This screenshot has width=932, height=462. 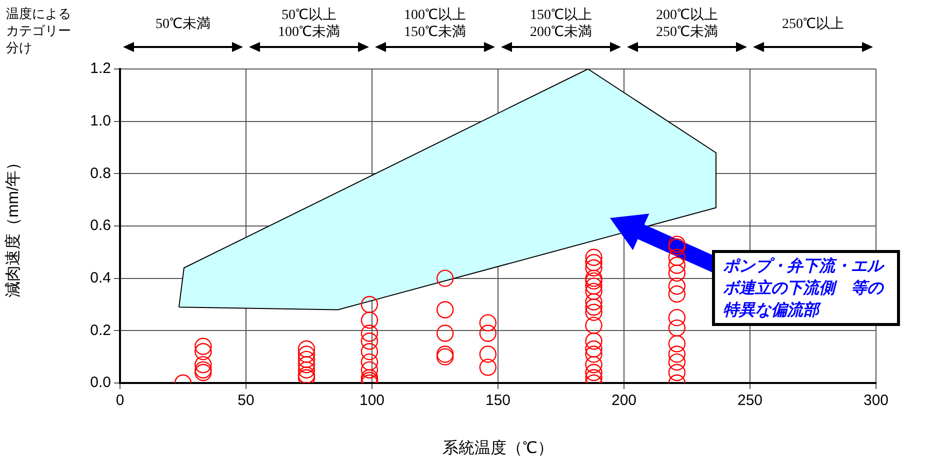 I want to click on y-tick-label: 0.8, so click(x=100, y=173).